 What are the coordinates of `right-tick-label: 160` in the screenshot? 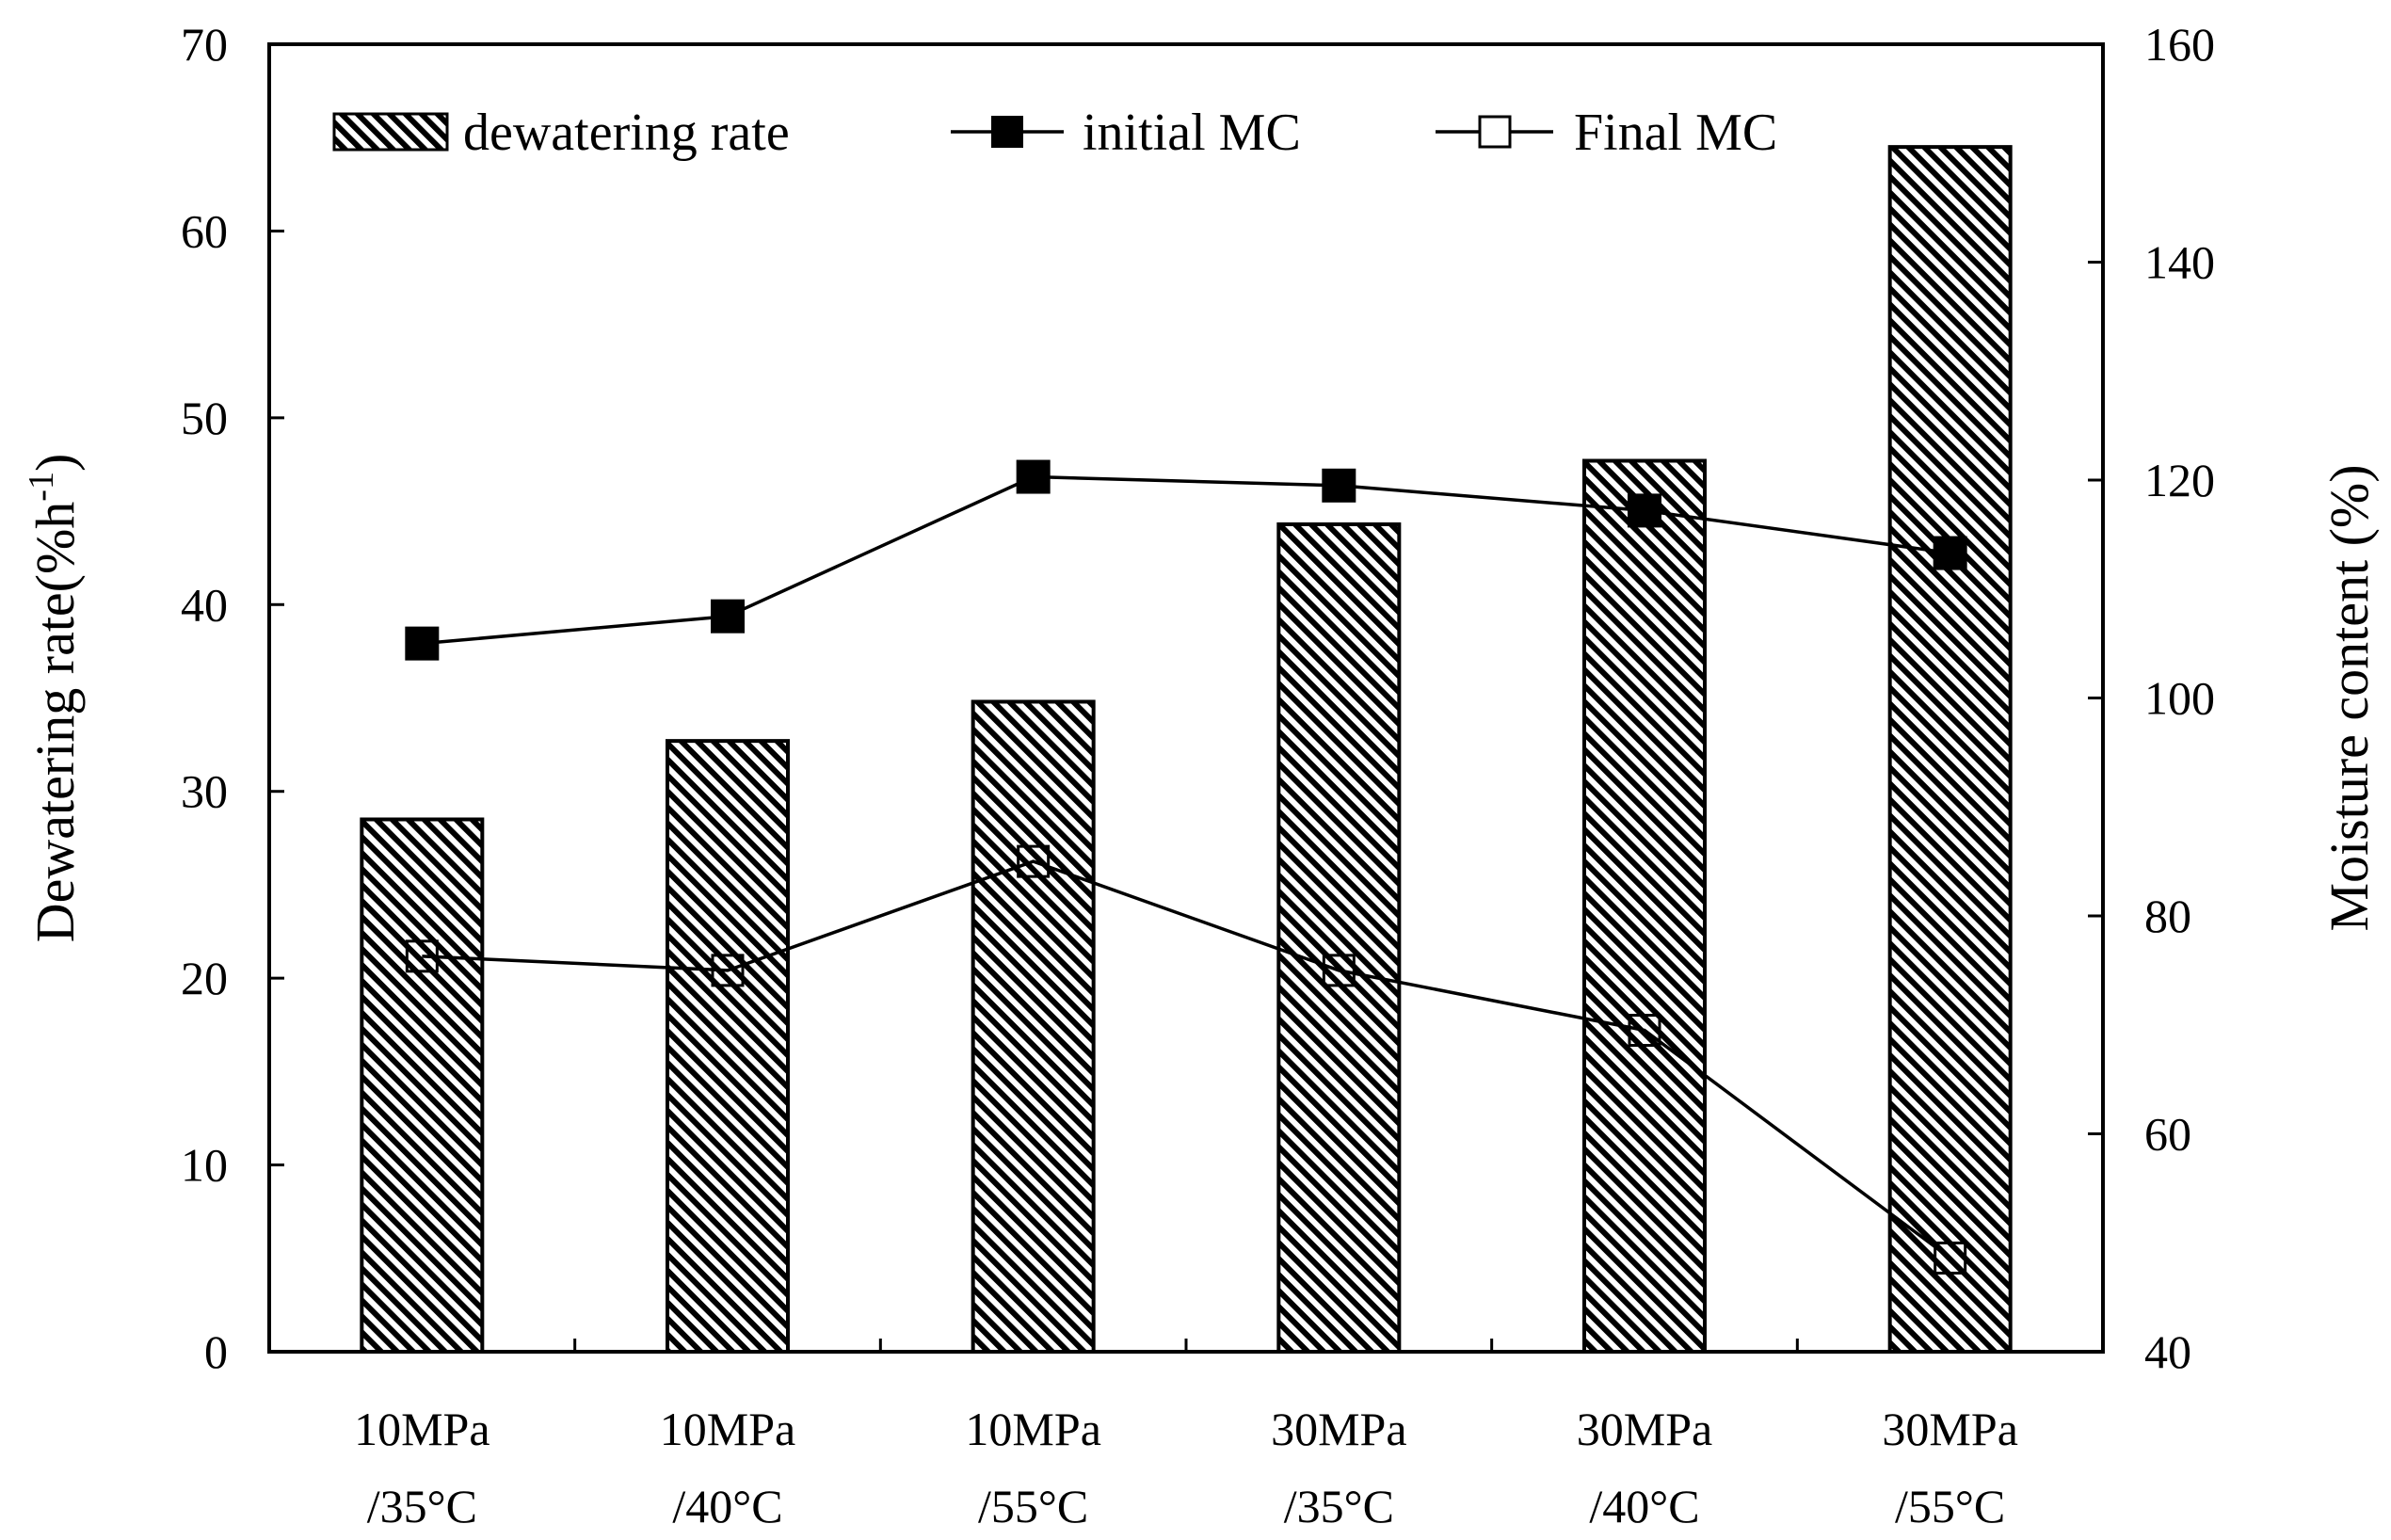 It's located at (2179, 44).